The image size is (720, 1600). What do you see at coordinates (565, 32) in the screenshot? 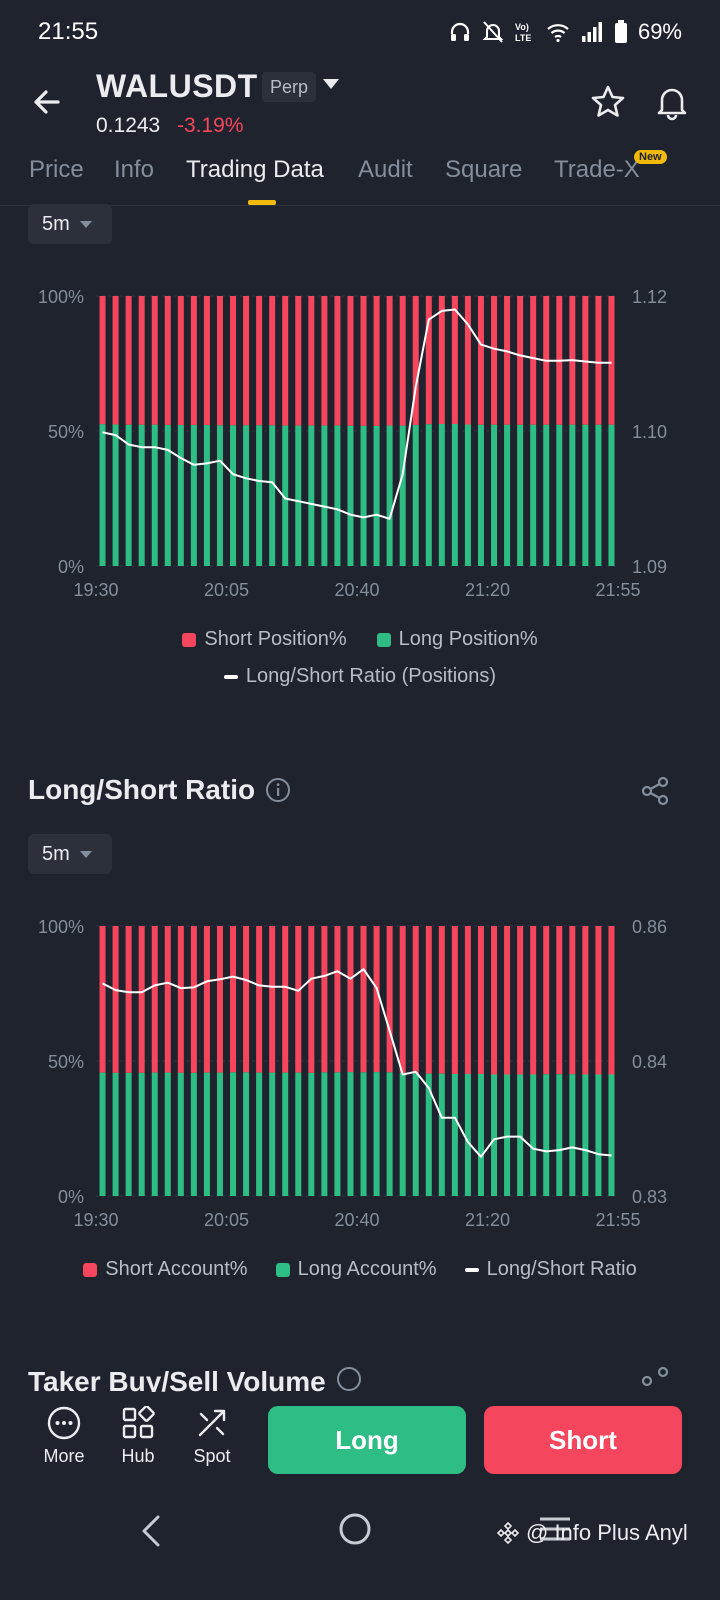
I see `status-icons: Vo) LTE 69%` at bounding box center [565, 32].